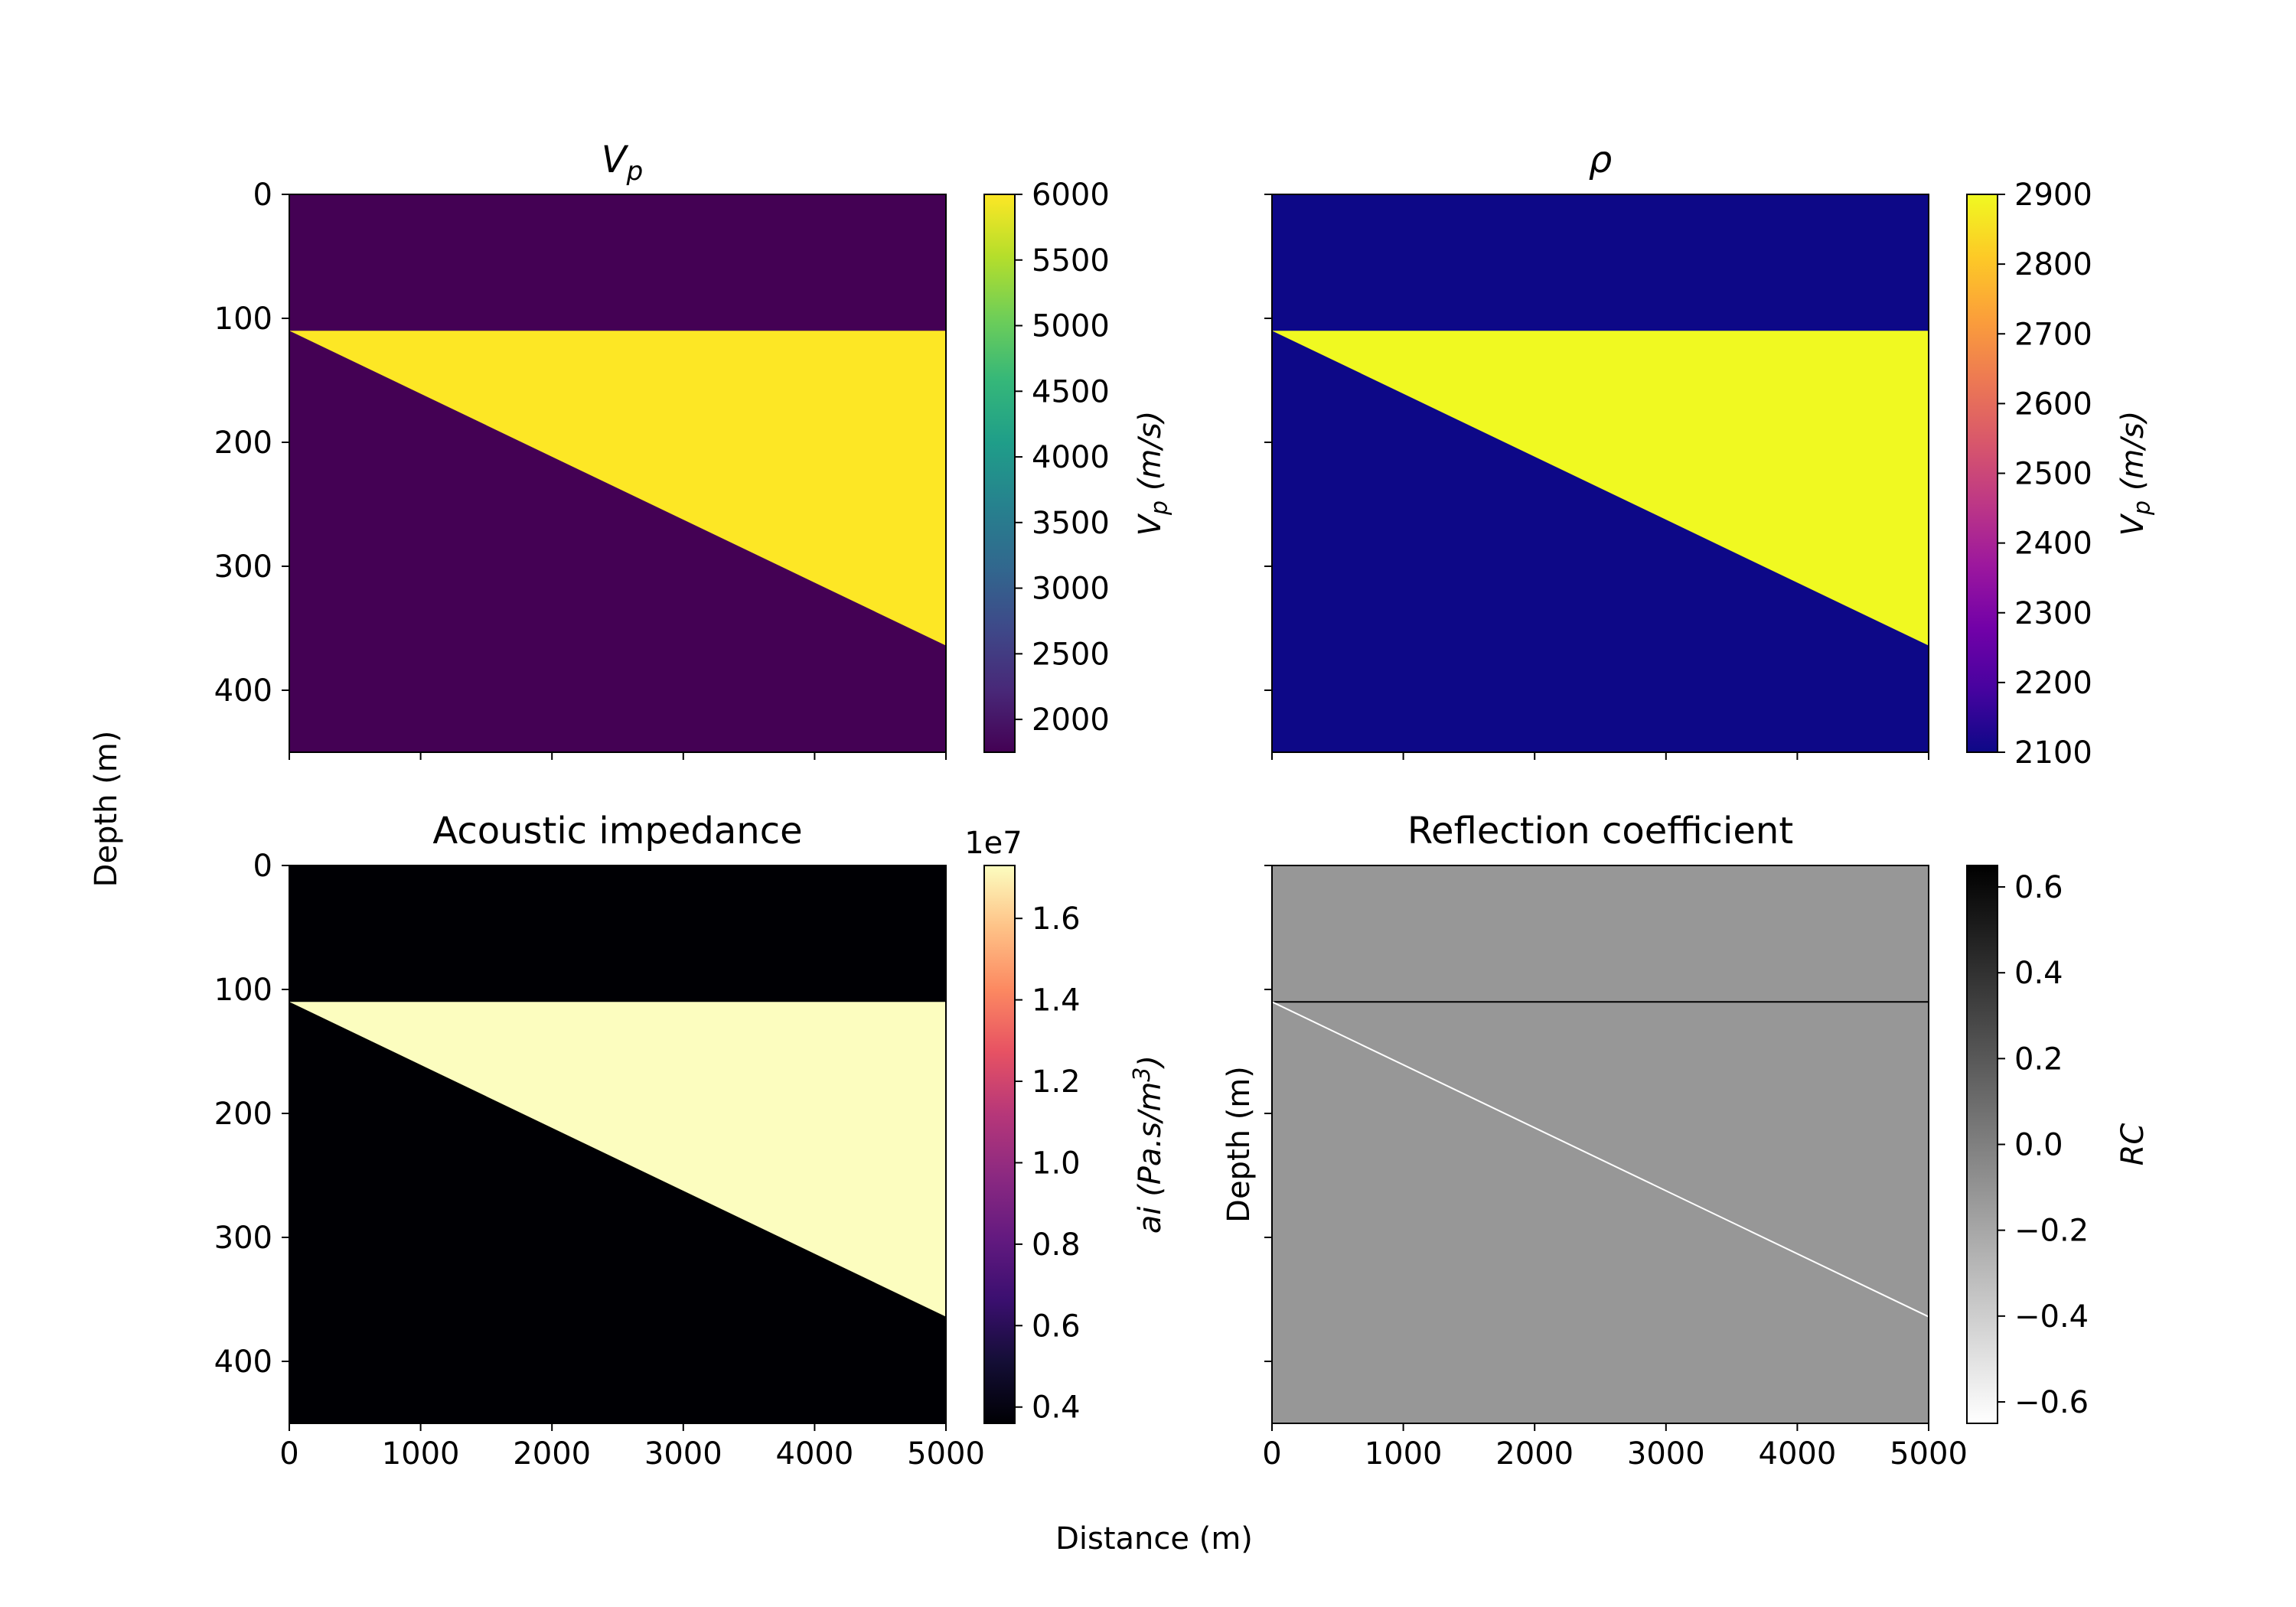  Describe the element at coordinates (2053, 613) in the screenshot. I see `colorbar-tick-label: 2300` at that location.